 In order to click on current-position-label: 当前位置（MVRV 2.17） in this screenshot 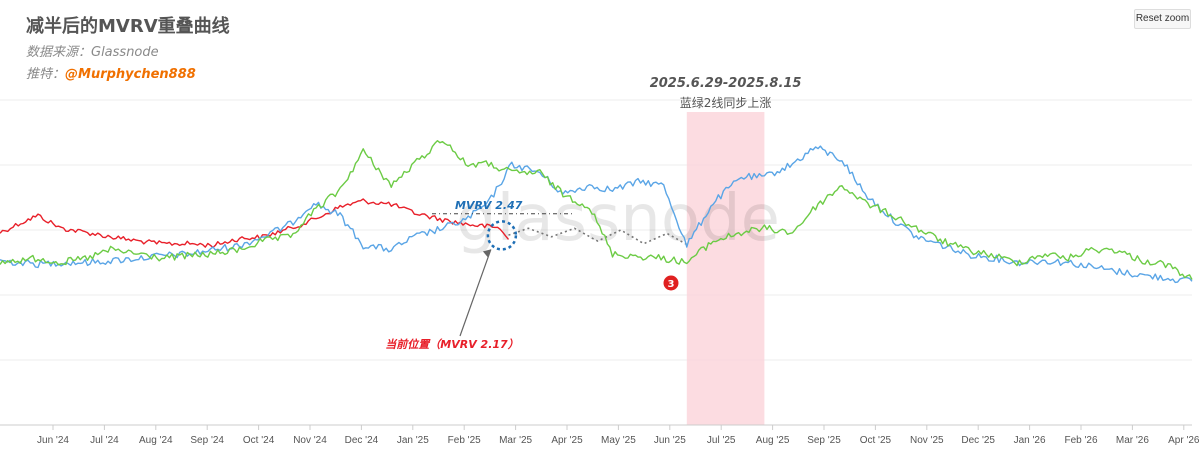, I will do `click(451, 344)`.